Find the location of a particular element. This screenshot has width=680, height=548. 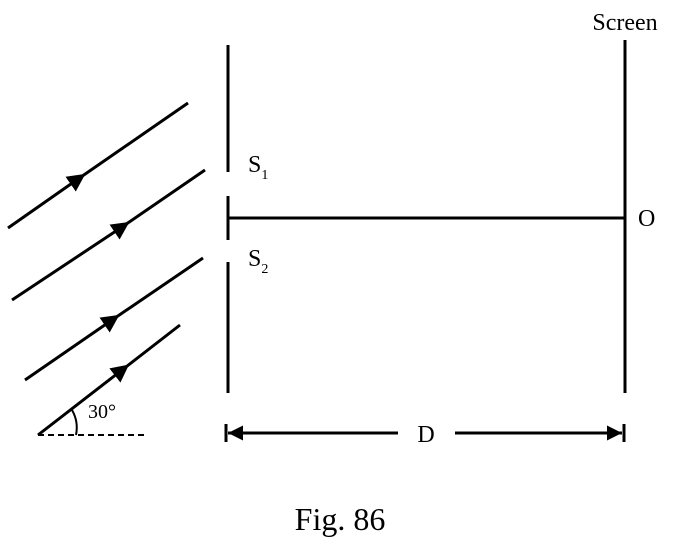

point-label: O is located at coordinates (646, 219).